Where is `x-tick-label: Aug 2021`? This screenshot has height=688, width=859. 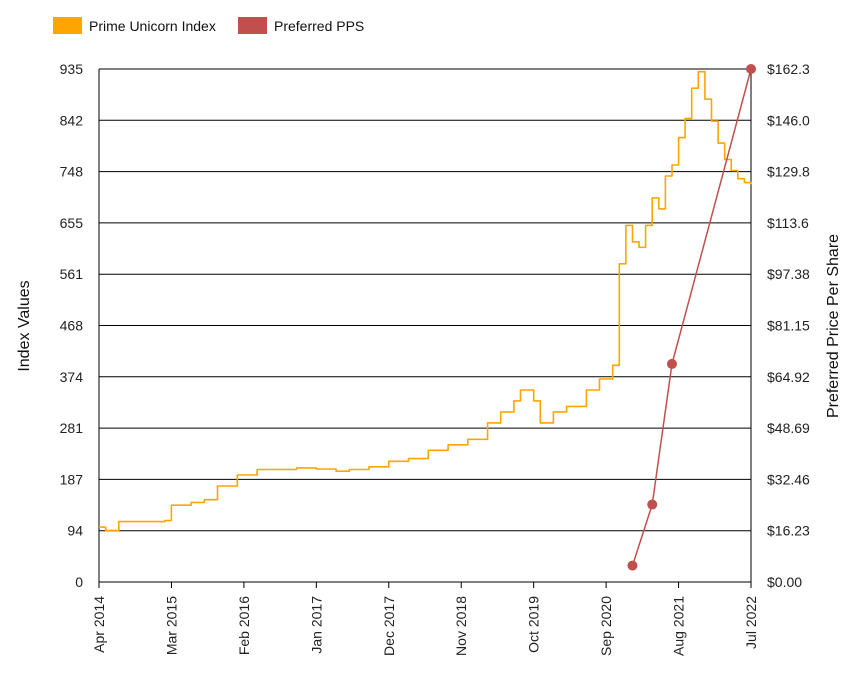
x-tick-label: Aug 2021 is located at coordinates (679, 626).